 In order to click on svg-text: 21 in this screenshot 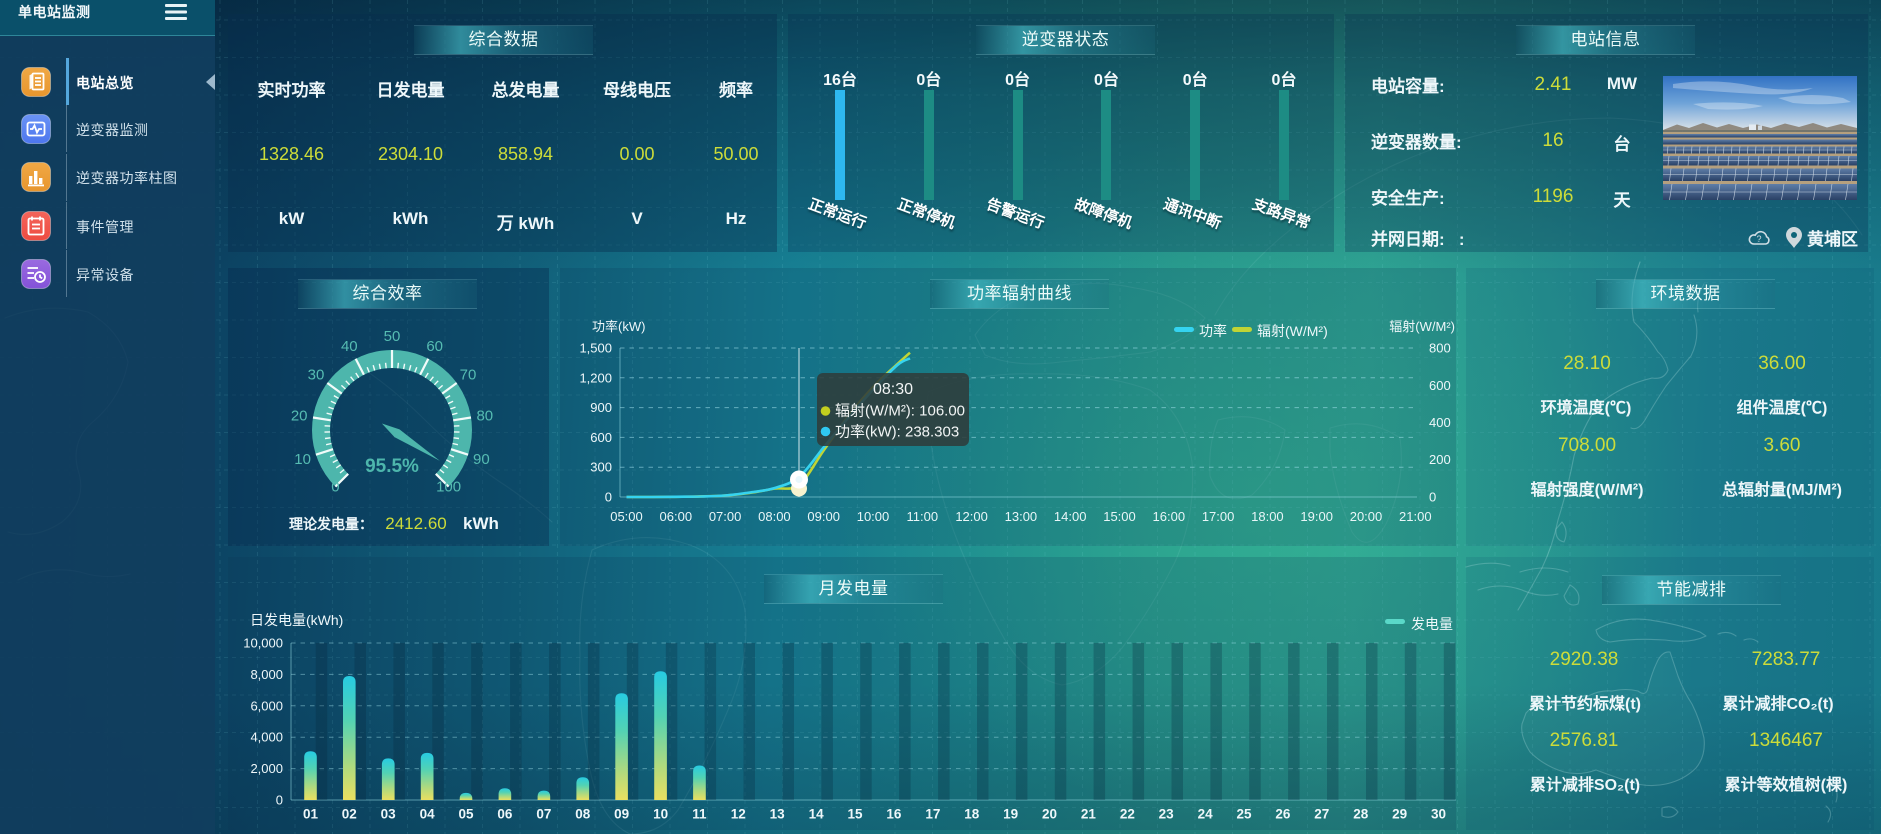, I will do `click(1089, 814)`.